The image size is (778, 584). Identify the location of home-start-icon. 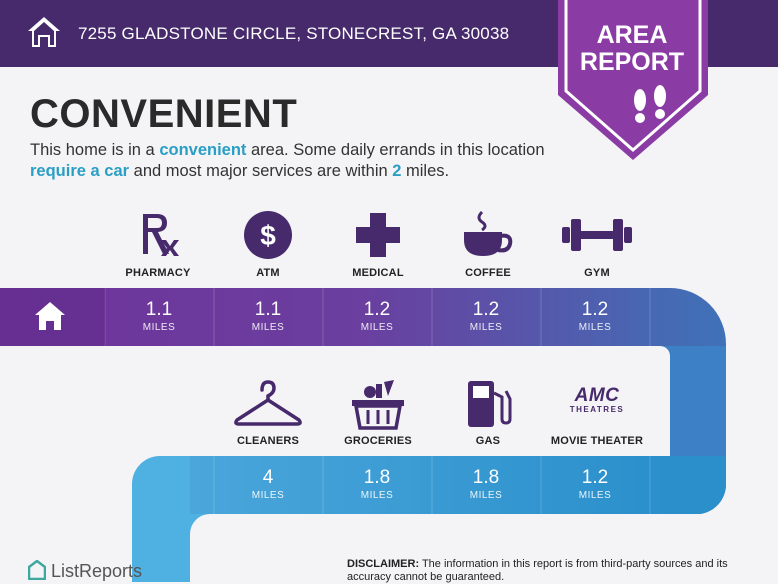
(50, 316).